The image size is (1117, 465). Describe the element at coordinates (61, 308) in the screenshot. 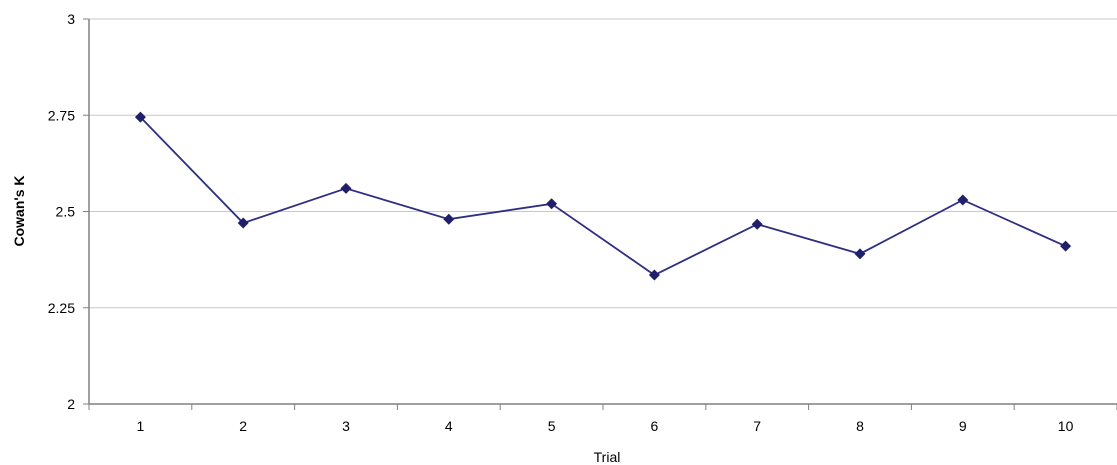

I see `y-tick-label: 2.25` at that location.